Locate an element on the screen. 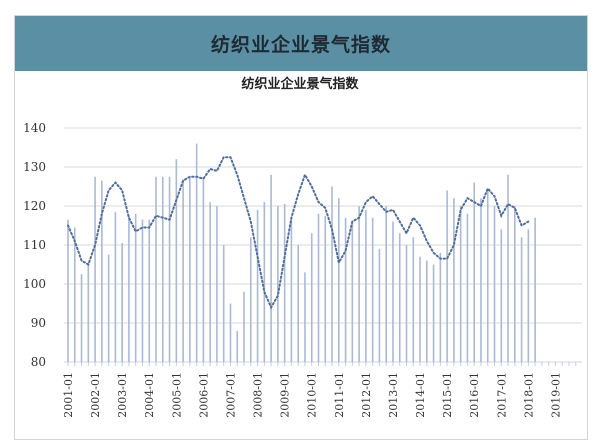 This screenshot has height=448, width=600. x-tick-label: 2017-01 is located at coordinates (501, 395).